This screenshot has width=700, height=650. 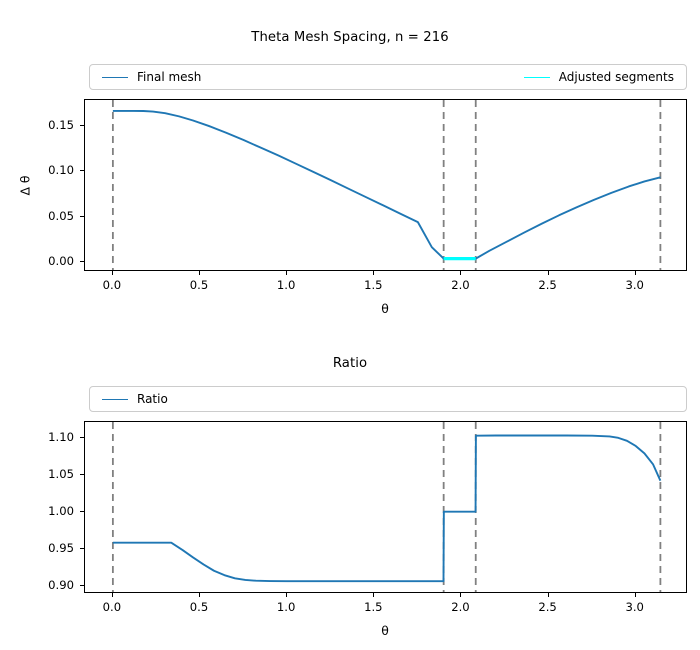 I want to click on legend-label-final-mesh: Final mesh, so click(x=169, y=77).